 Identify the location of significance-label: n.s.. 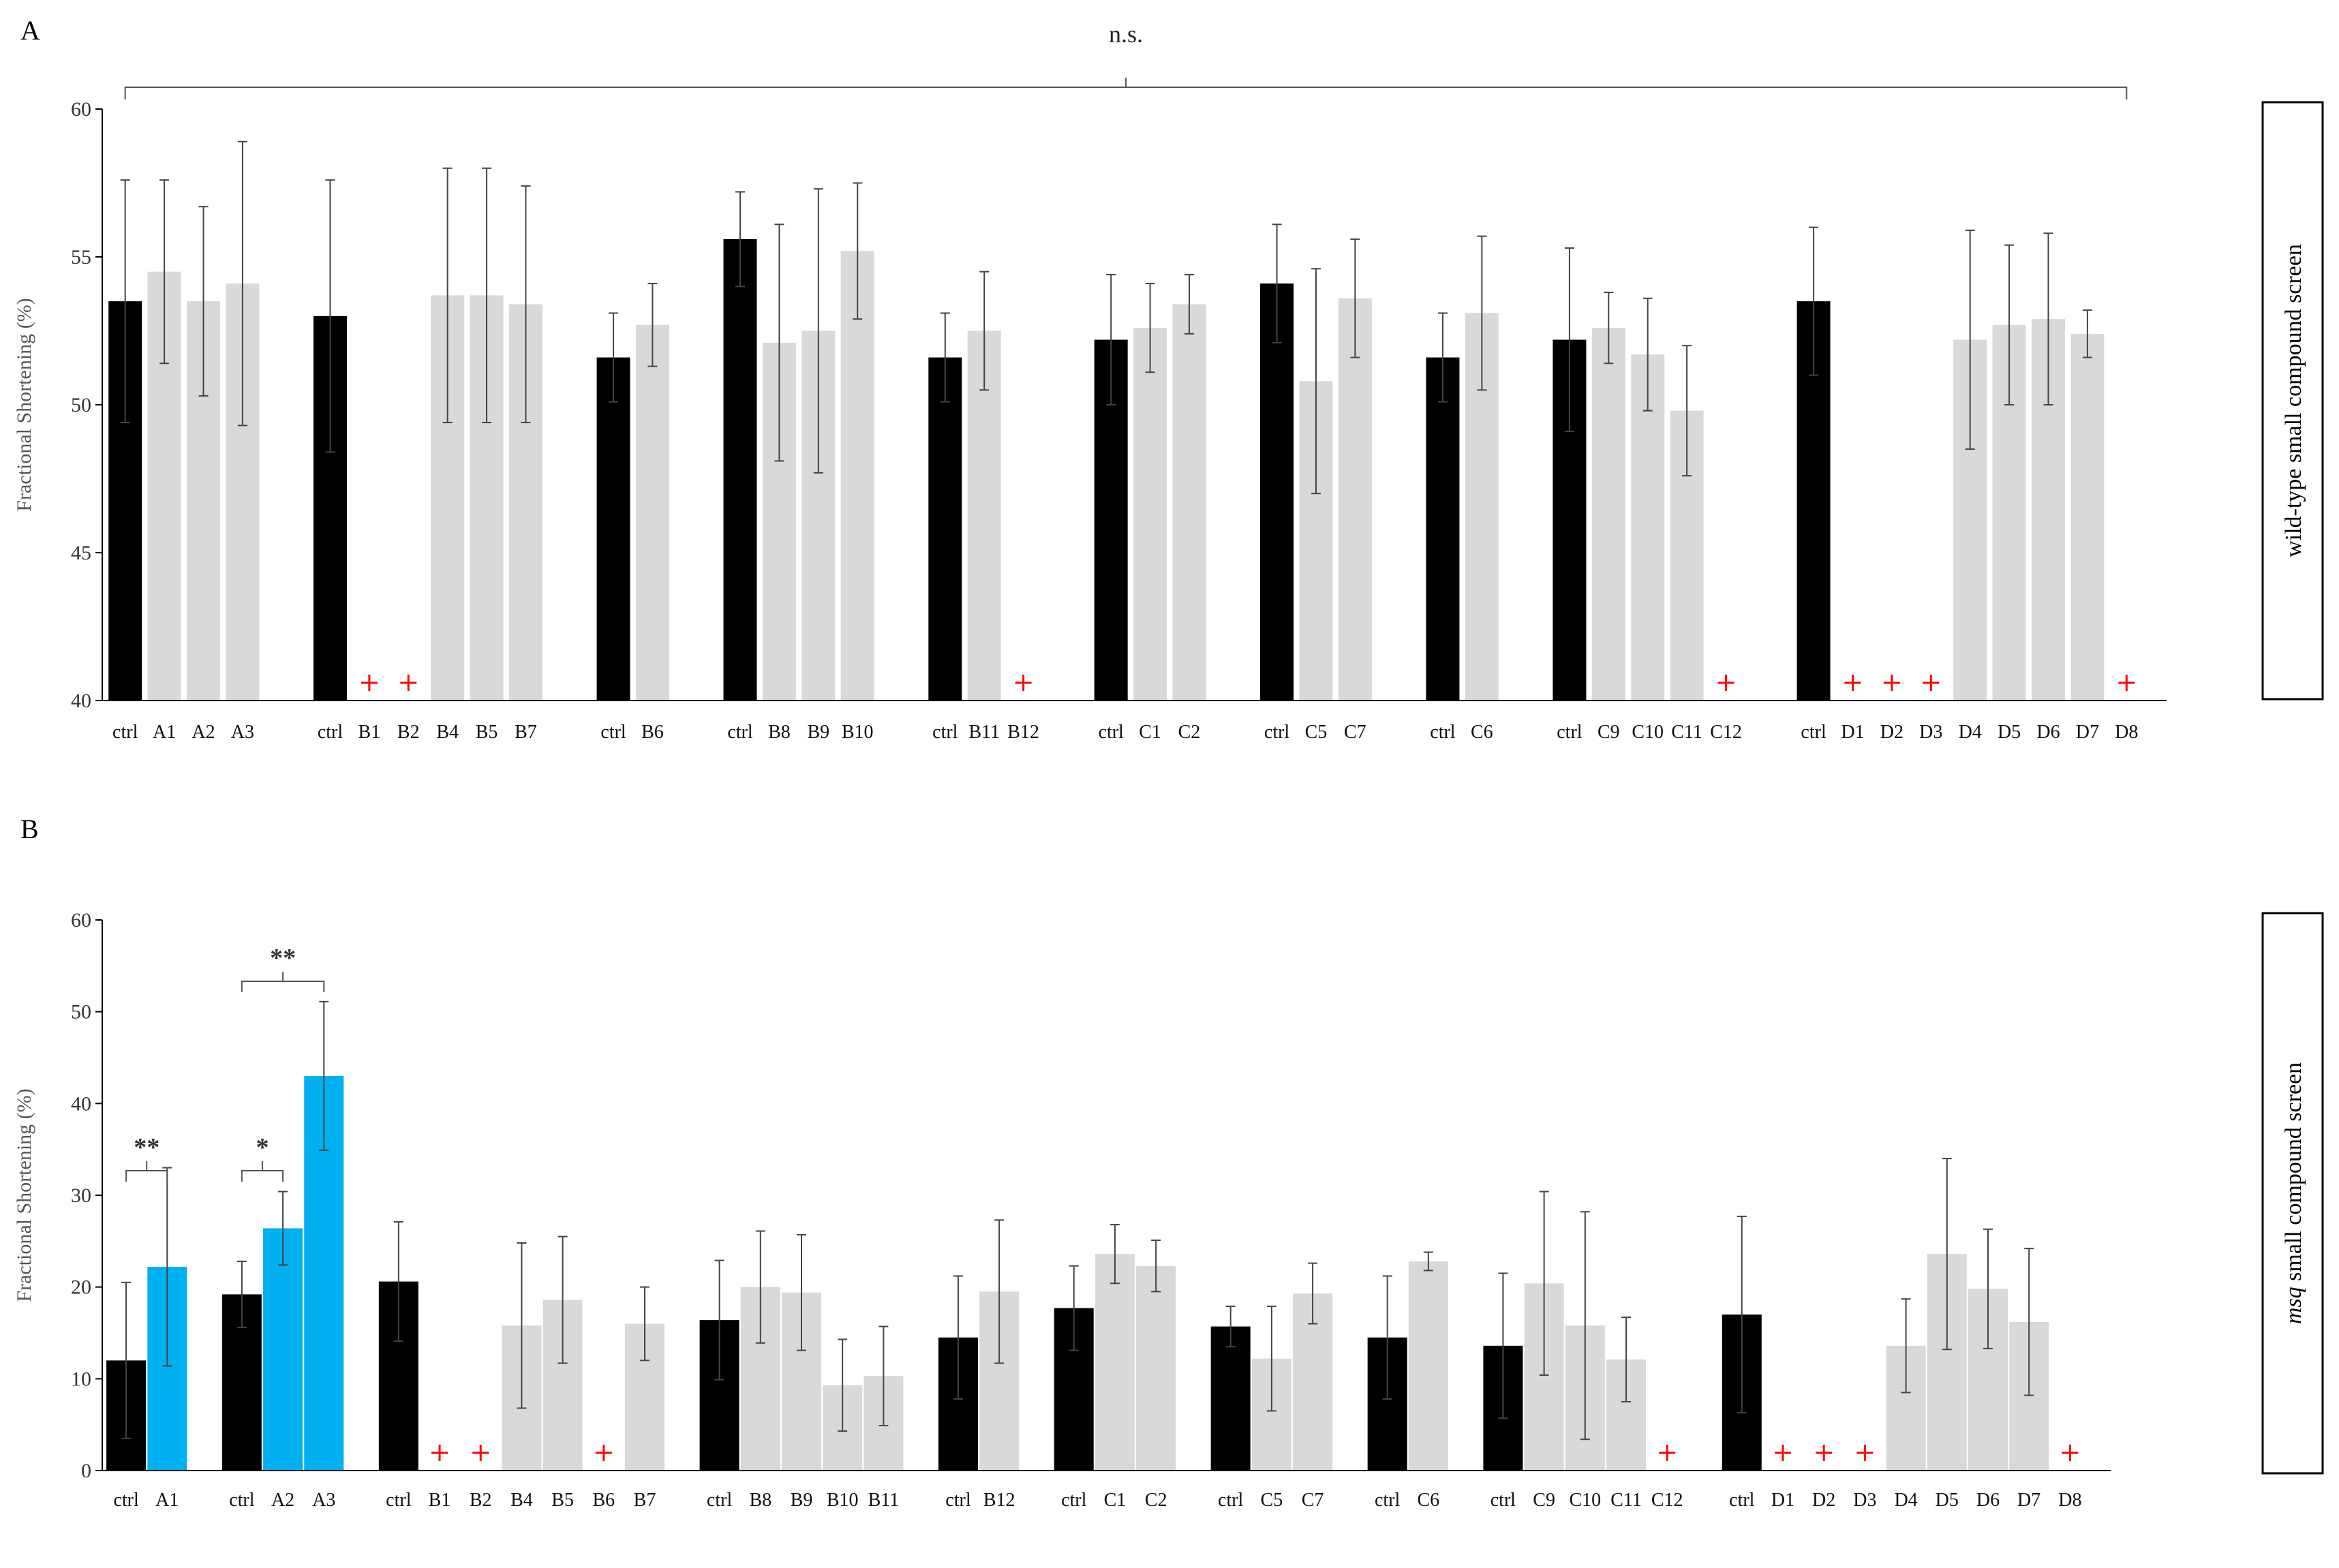
(1126, 34).